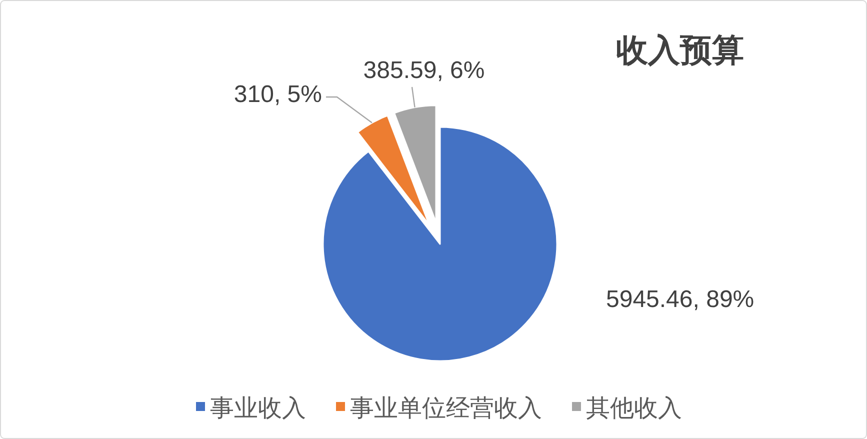 This screenshot has height=439, width=867. I want to click on legend-label: 事业收入, so click(258, 408).